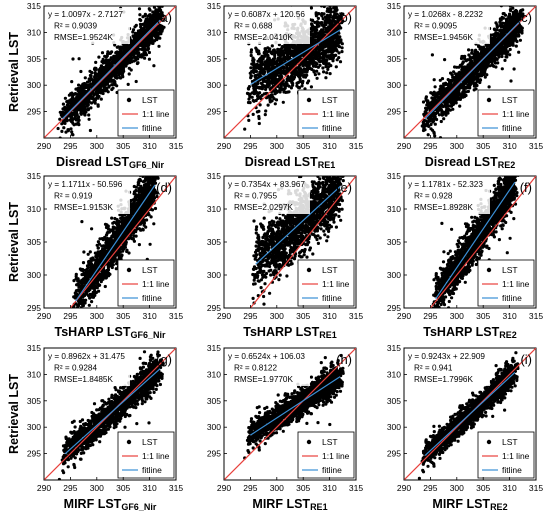 Image resolution: width=550 pixels, height=517 pixels. I want to click on y-tick-label: 300, so click(214, 85).